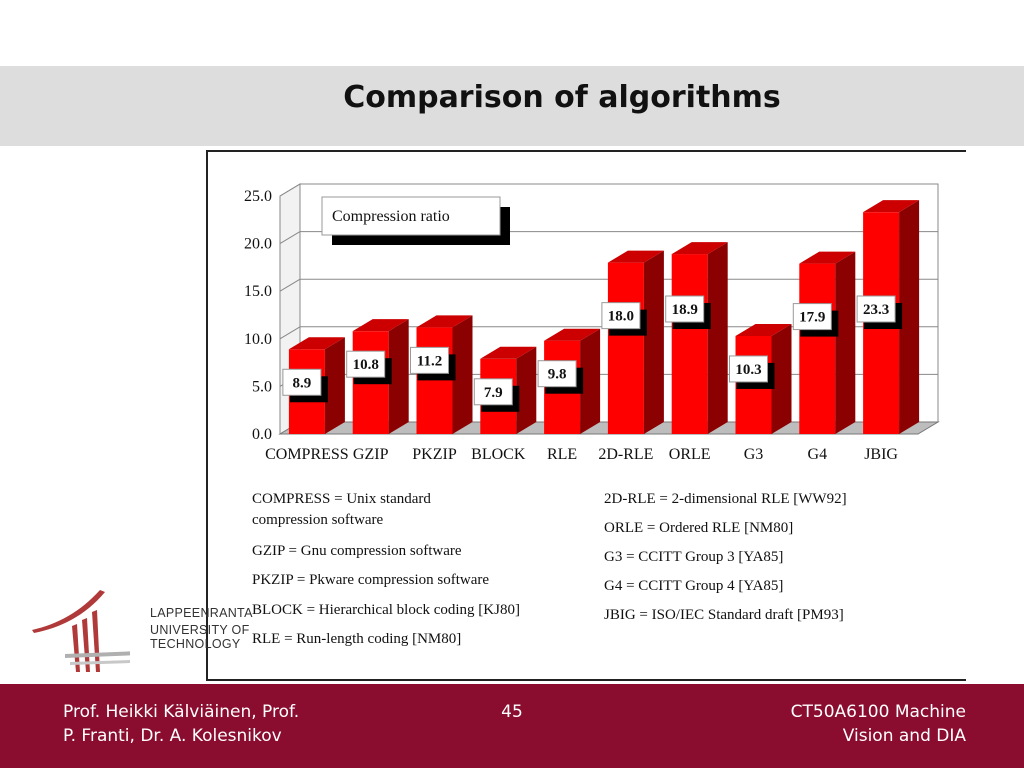  Describe the element at coordinates (201, 613) in the screenshot. I see `logo-text-line1: LAPPEENRANTA` at that location.